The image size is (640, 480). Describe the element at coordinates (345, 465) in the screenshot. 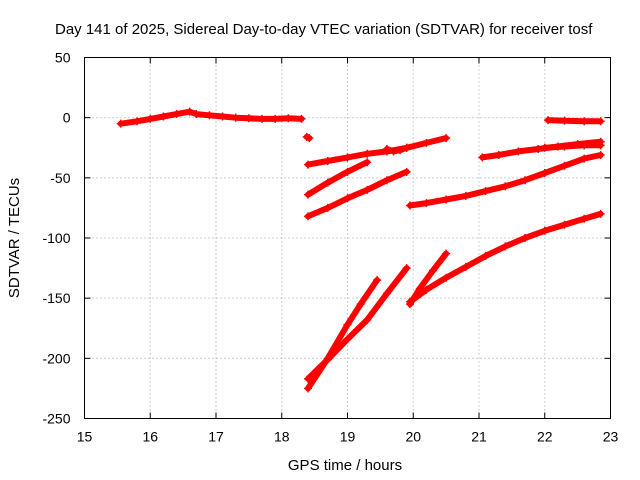

I see `x-axis-title: GPS time / hours` at that location.